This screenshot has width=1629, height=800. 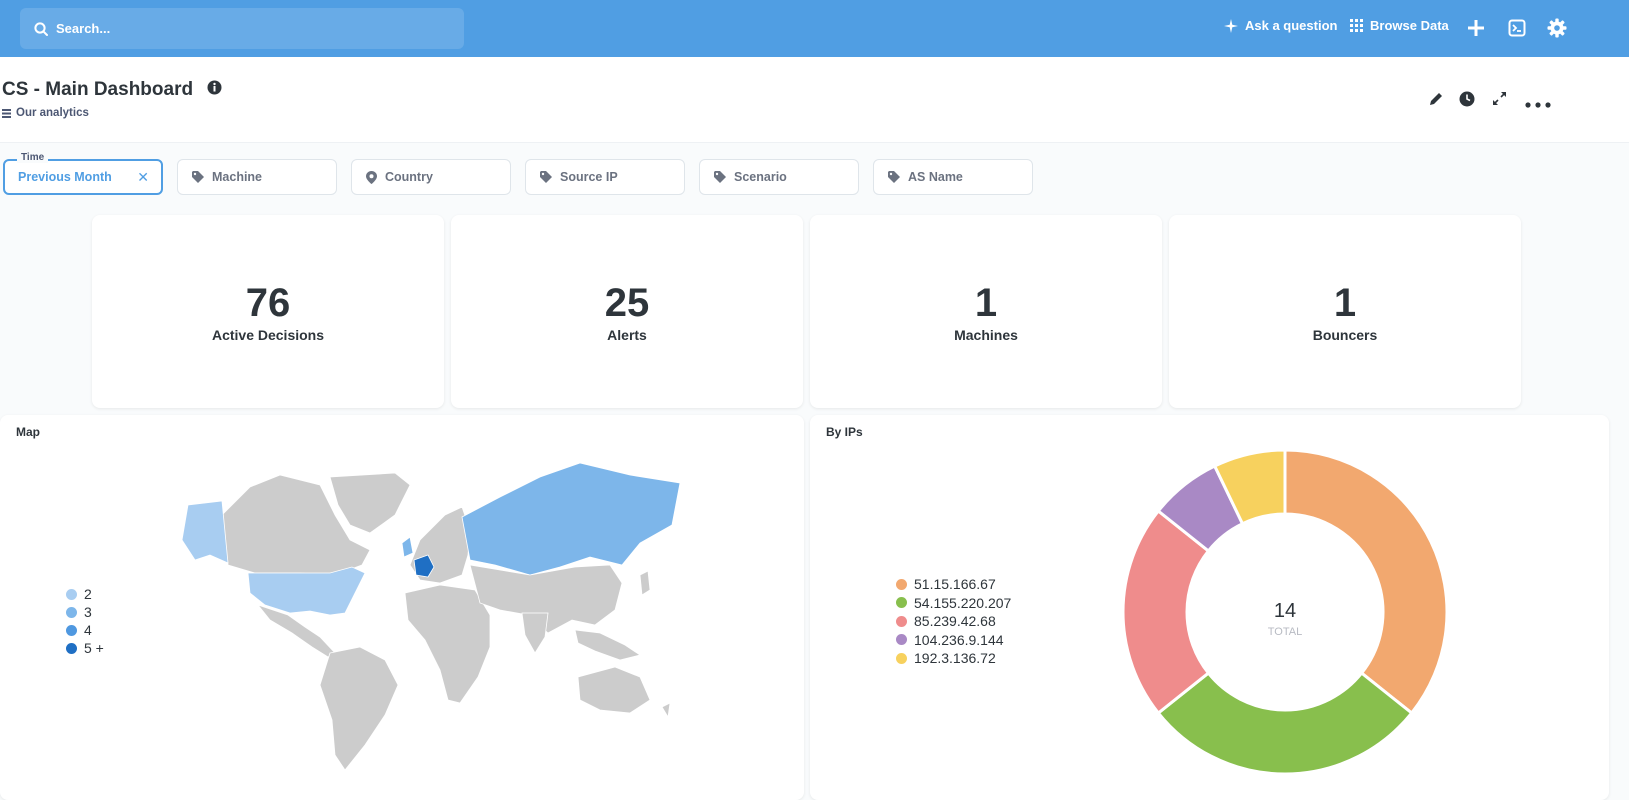 What do you see at coordinates (953, 177) in the screenshot?
I see `filter-as-name: AS Name` at bounding box center [953, 177].